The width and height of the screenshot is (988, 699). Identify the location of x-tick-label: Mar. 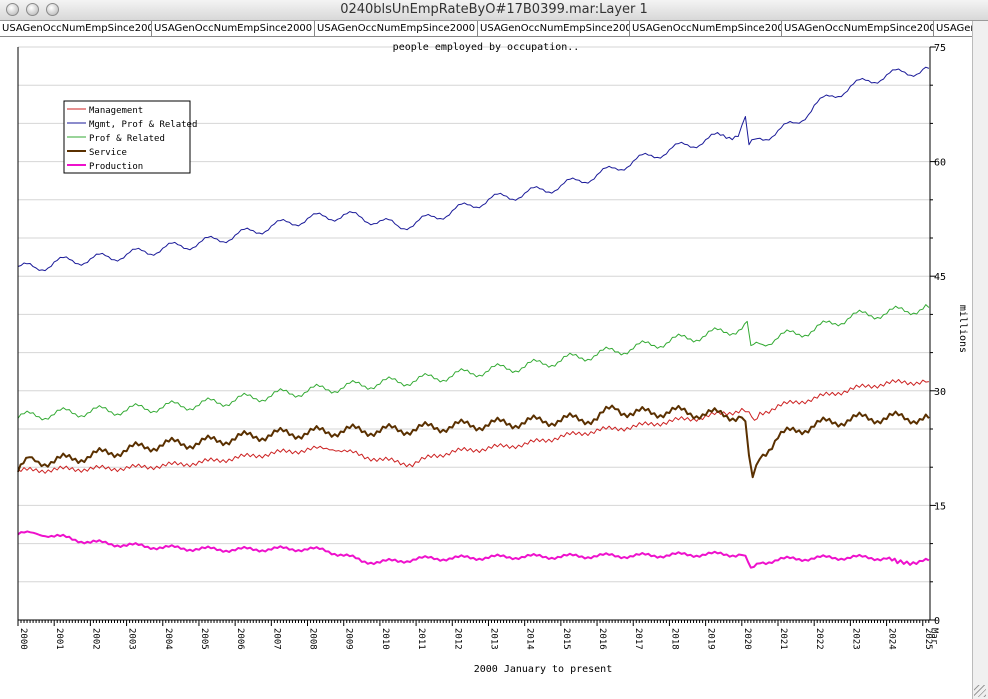
(934, 636).